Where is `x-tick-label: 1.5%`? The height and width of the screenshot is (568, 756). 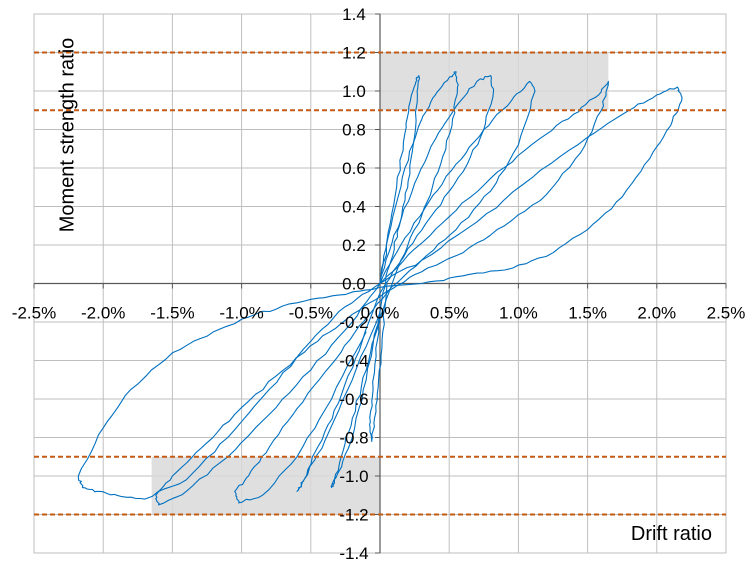 x-tick-label: 1.5% is located at coordinates (587, 313).